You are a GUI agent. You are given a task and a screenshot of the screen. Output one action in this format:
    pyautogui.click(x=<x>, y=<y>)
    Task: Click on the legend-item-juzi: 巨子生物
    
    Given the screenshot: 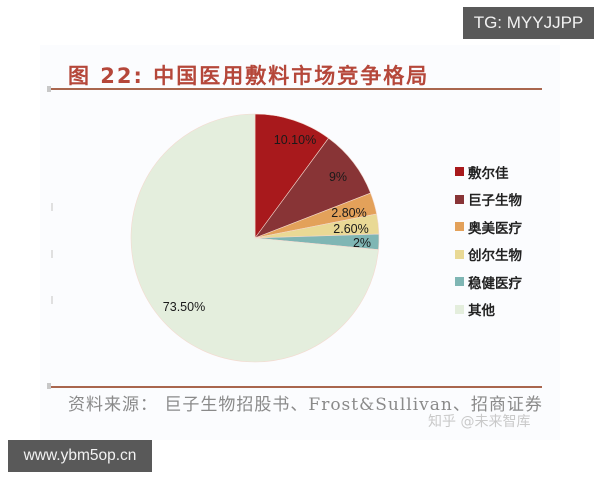 What is the action you would take?
    pyautogui.click(x=488, y=200)
    